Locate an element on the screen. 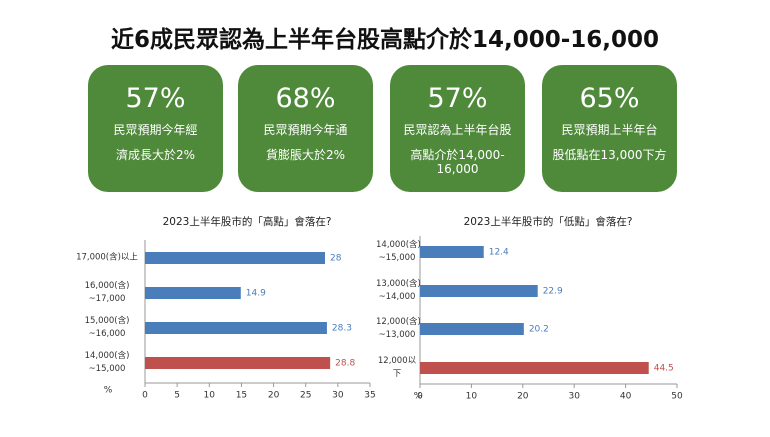 The image size is (770, 437). y-tick-label: 12,000(含) ~13,000 is located at coordinates (398, 328).